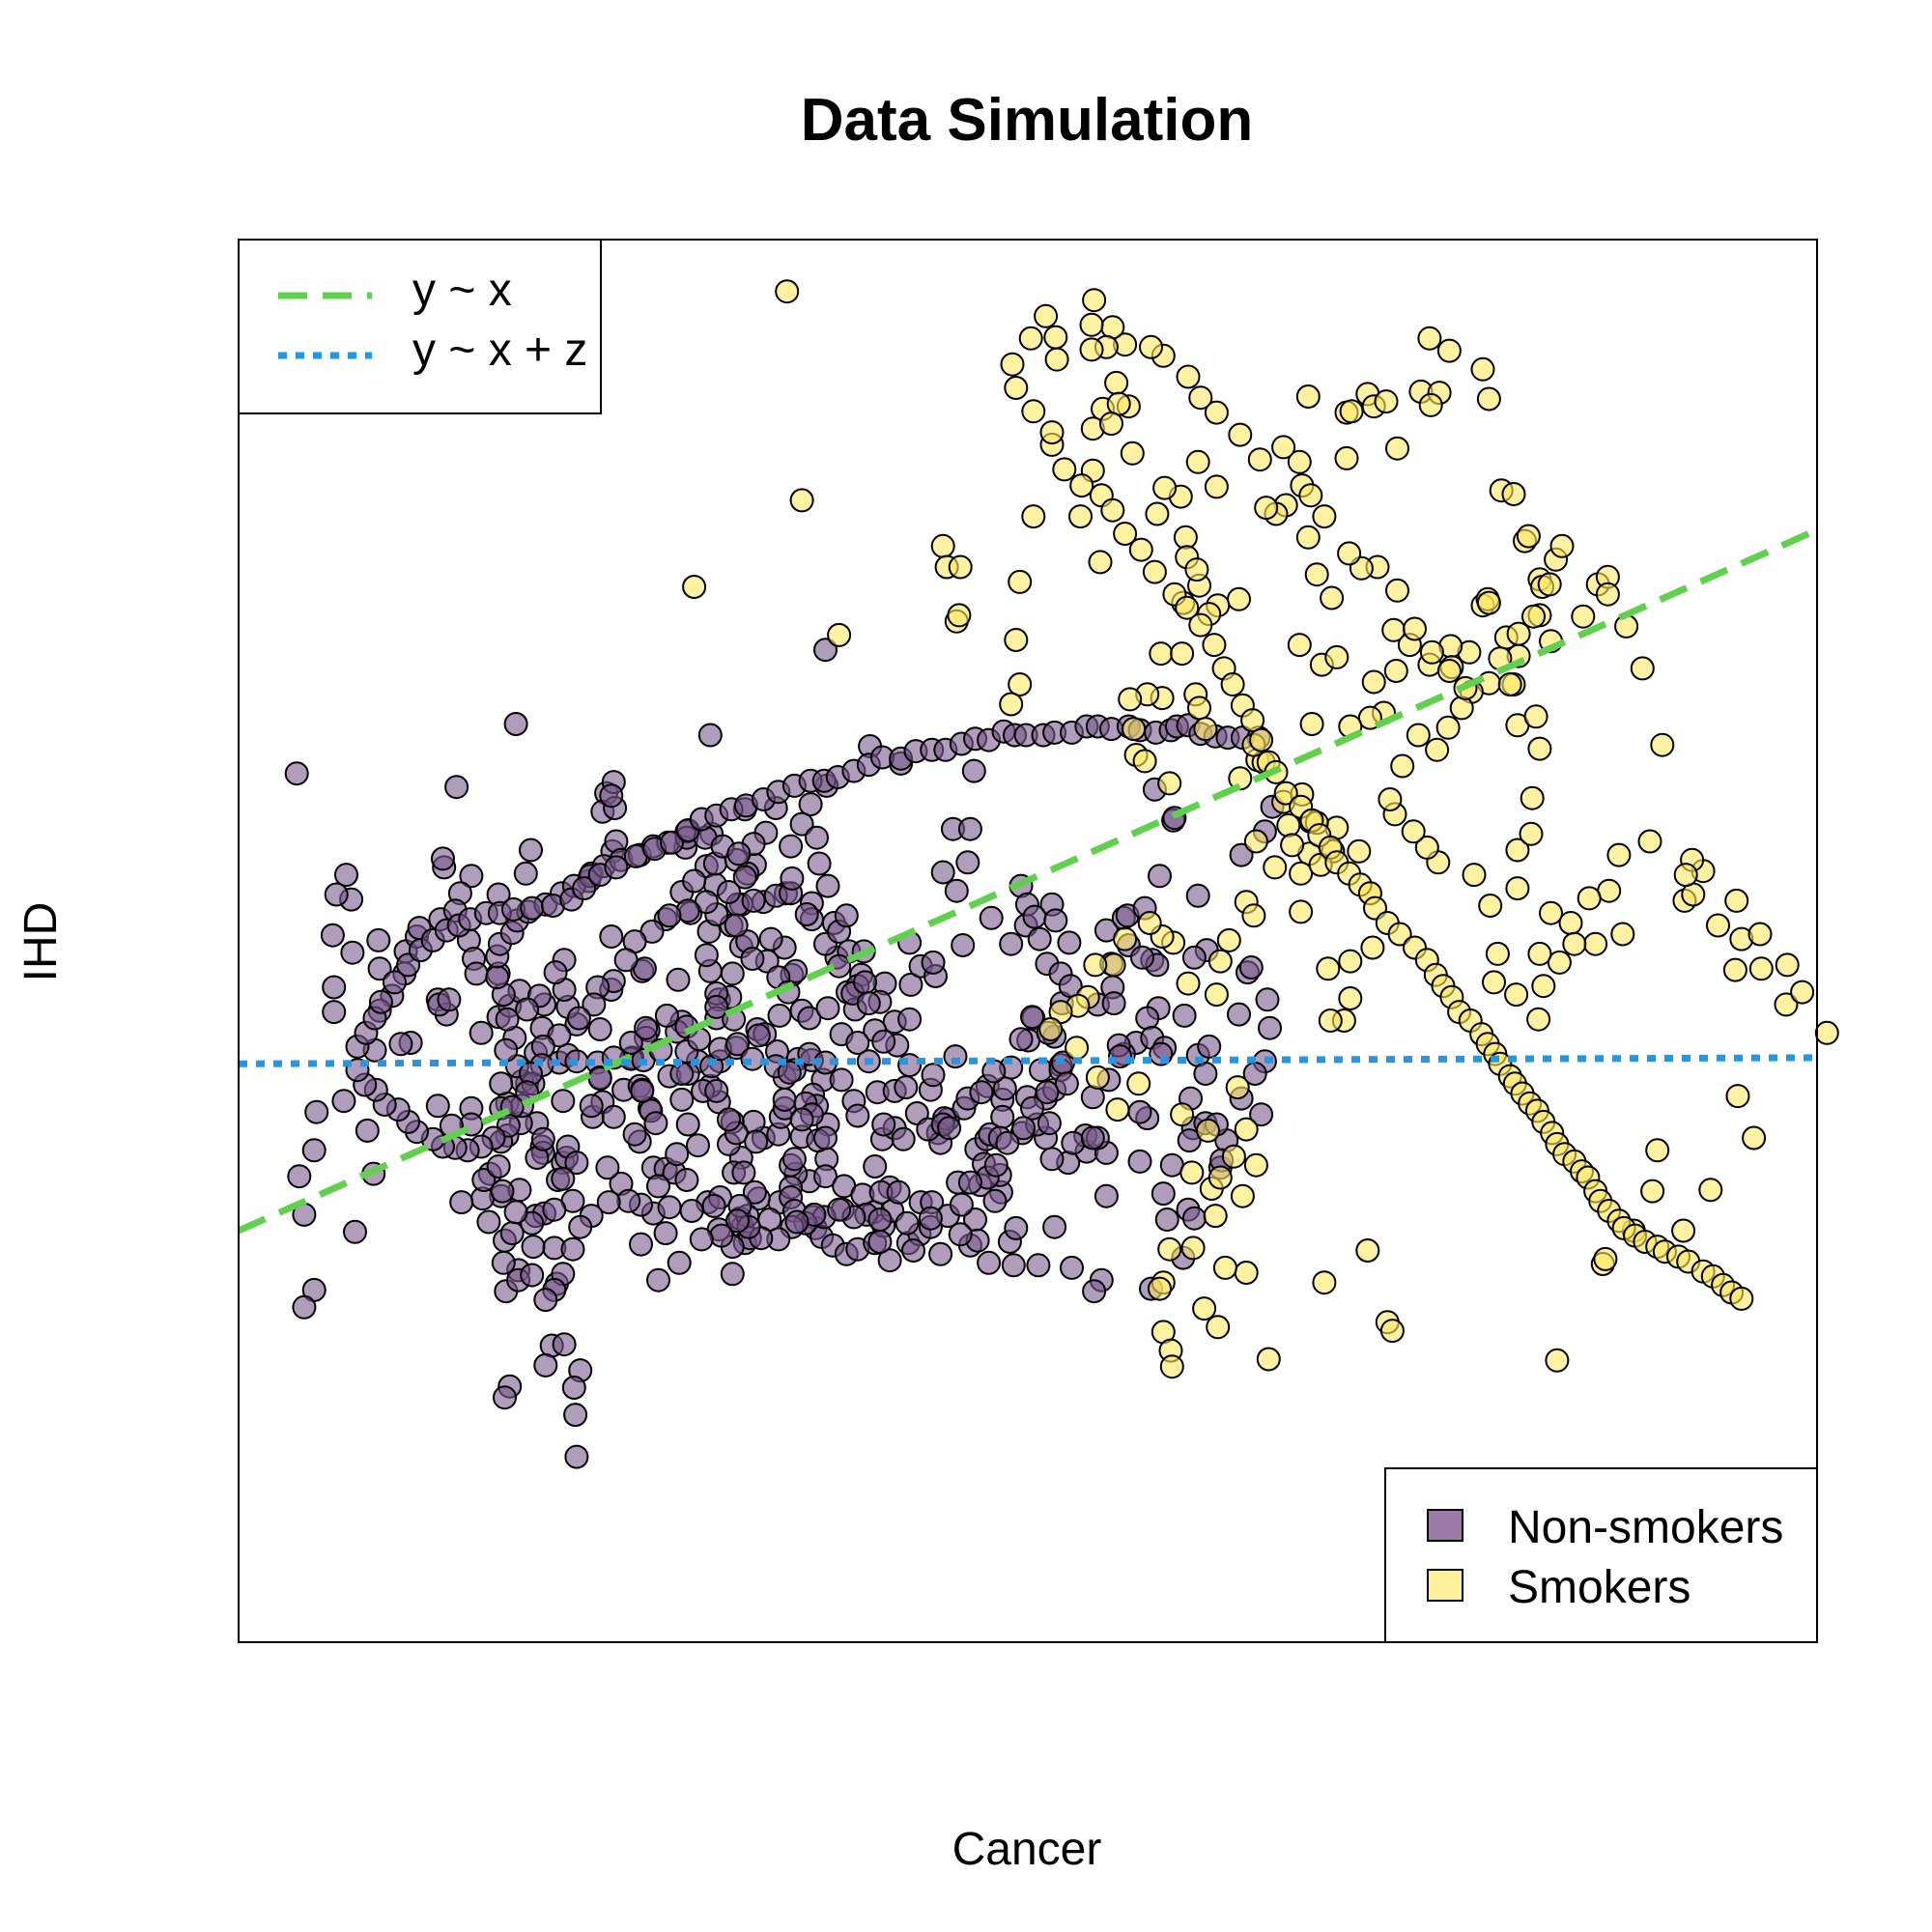 The height and width of the screenshot is (1932, 1932). Describe the element at coordinates (1645, 1527) in the screenshot. I see `legend-label-non-smokers: Non-smokers` at that location.